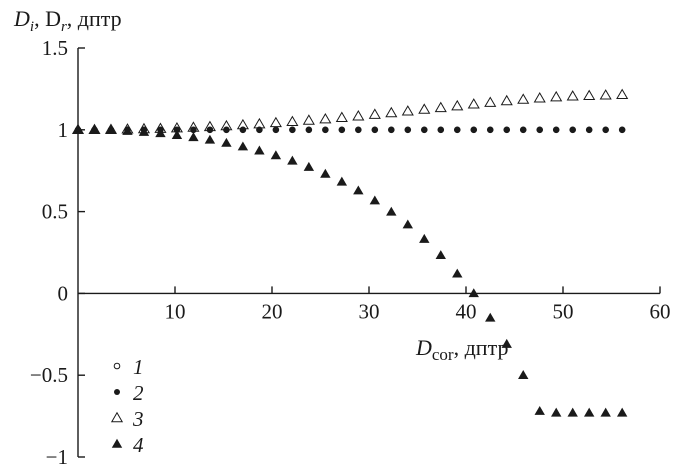  What do you see at coordinates (138, 393) in the screenshot?
I see `legend-label: 2` at bounding box center [138, 393].